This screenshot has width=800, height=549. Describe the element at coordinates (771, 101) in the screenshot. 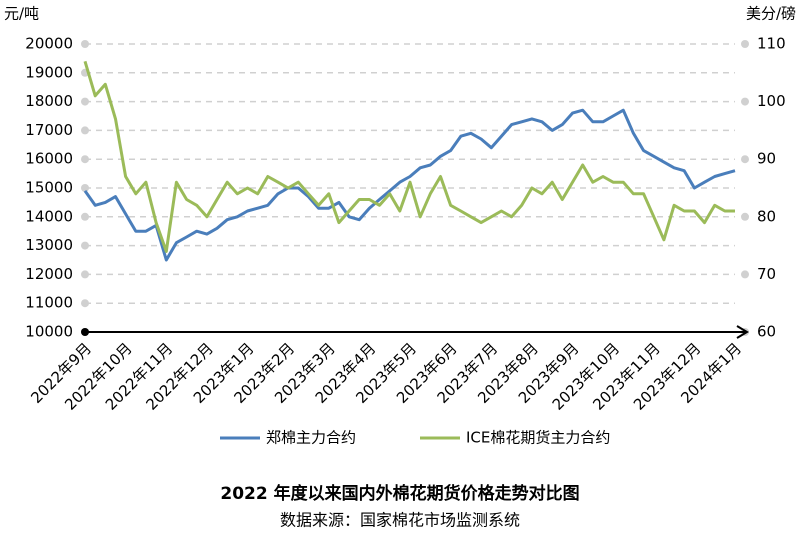

I see `y2-tick-label: 100` at that location.